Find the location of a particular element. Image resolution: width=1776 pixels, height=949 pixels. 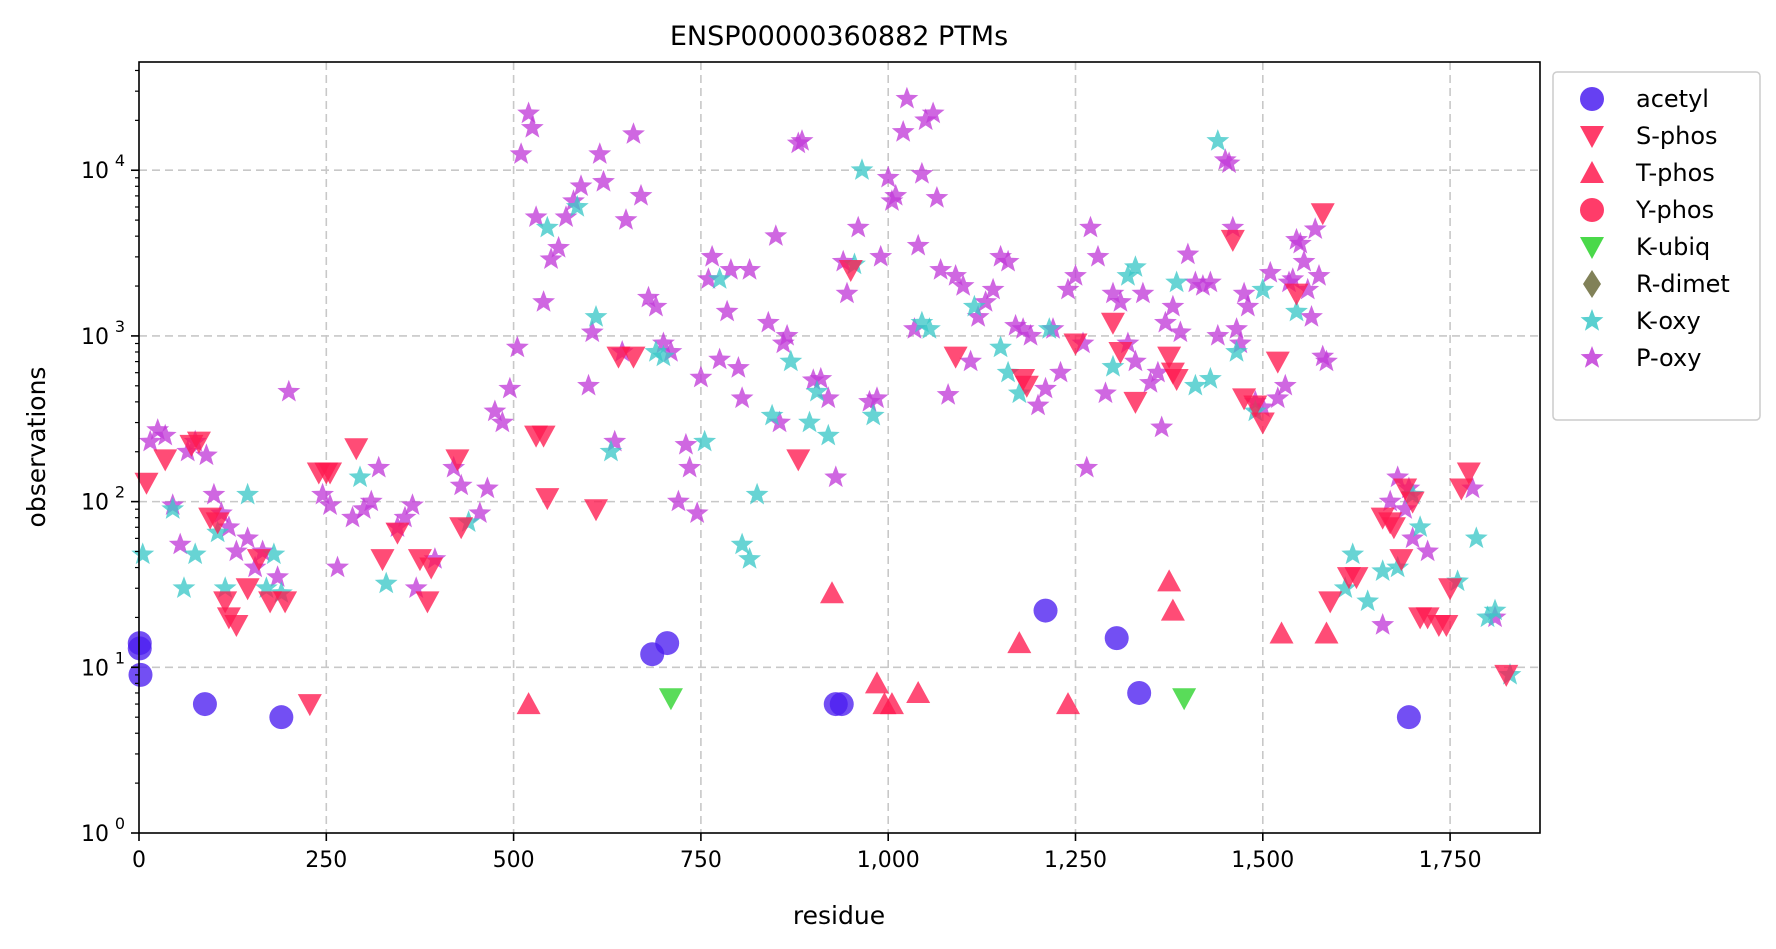

y-tick-label: 10 is located at coordinates (95, 834).